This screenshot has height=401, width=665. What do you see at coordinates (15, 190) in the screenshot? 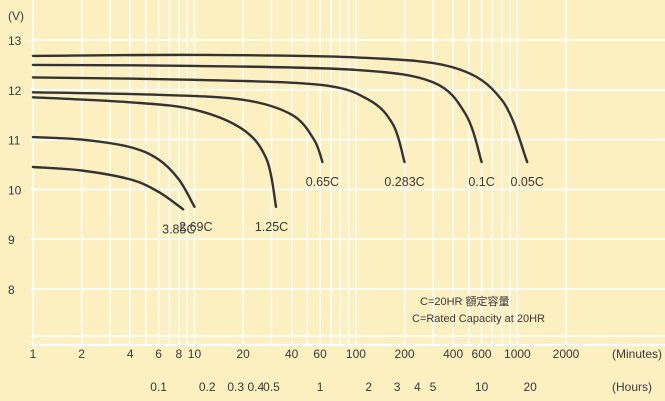
I see `y-tick-label: 10` at bounding box center [15, 190].